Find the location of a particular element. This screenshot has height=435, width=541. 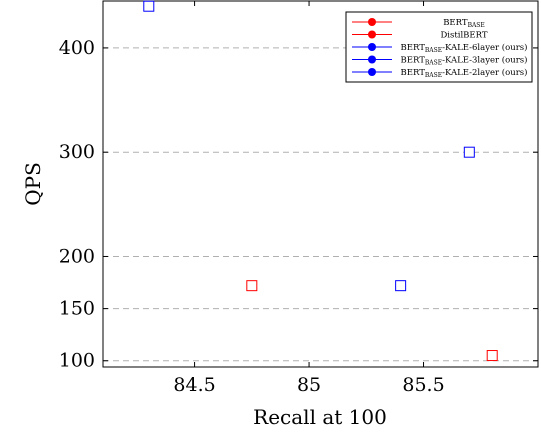

y-tick-label: 400 is located at coordinates (77, 48).